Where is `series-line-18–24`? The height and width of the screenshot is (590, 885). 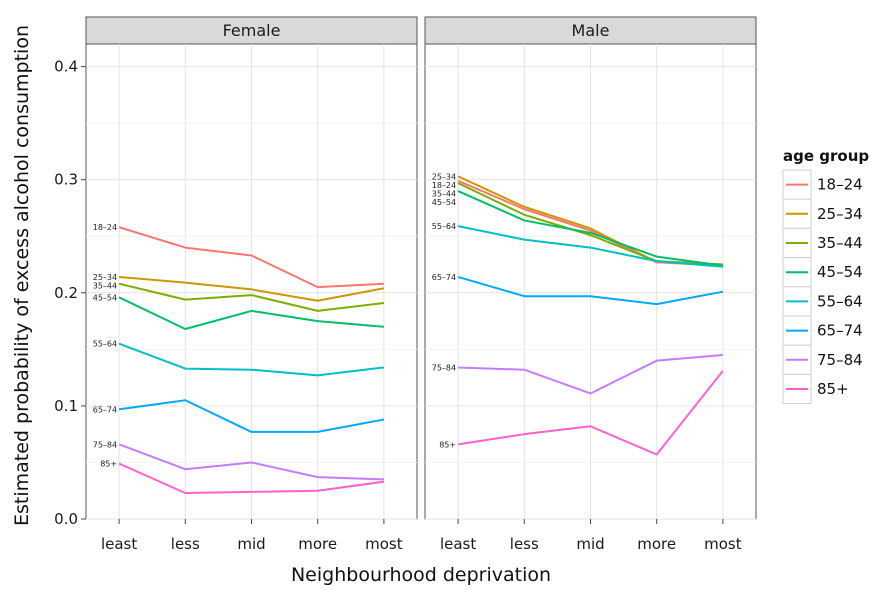
series-line-18–24 is located at coordinates (251, 257).